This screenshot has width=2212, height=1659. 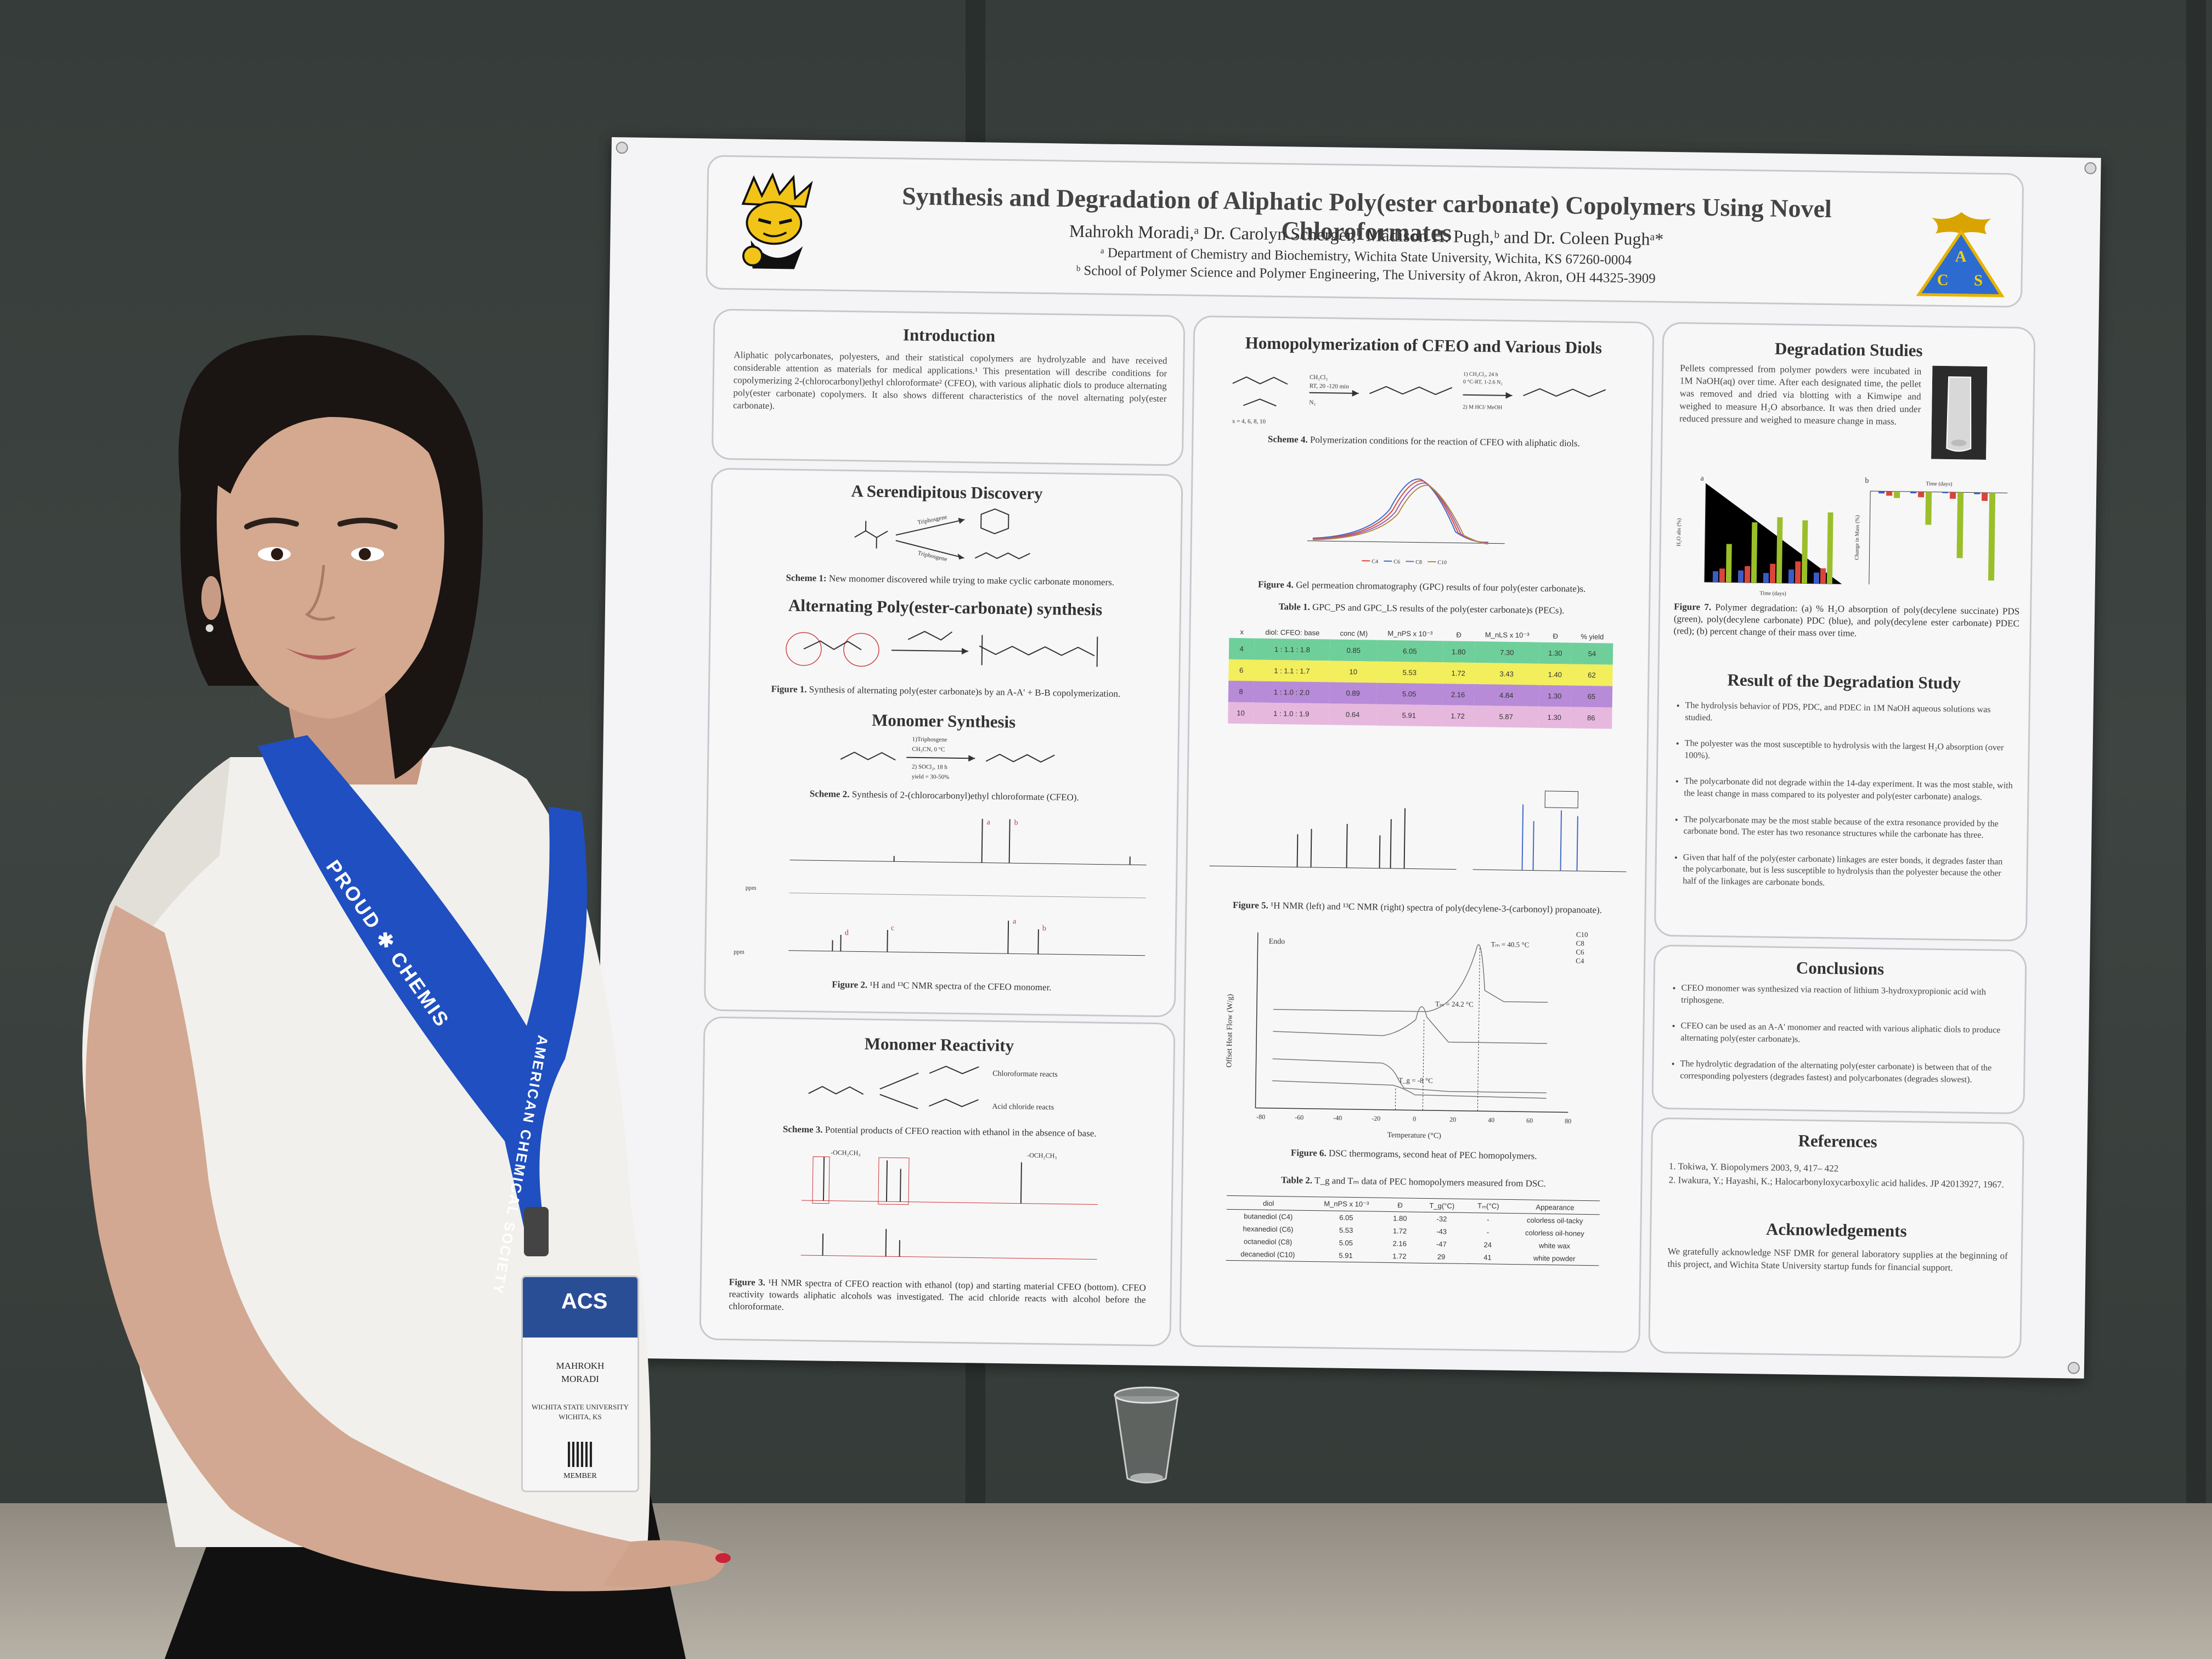 What do you see at coordinates (1582, 935) in the screenshot?
I see `dsc-legend-item: C10` at bounding box center [1582, 935].